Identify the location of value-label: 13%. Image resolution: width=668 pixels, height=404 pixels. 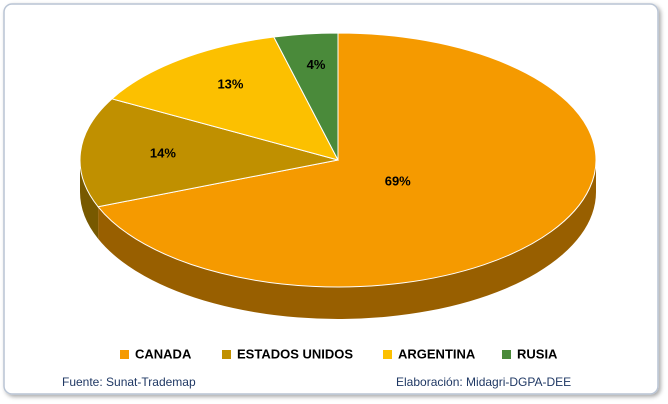
(230, 83).